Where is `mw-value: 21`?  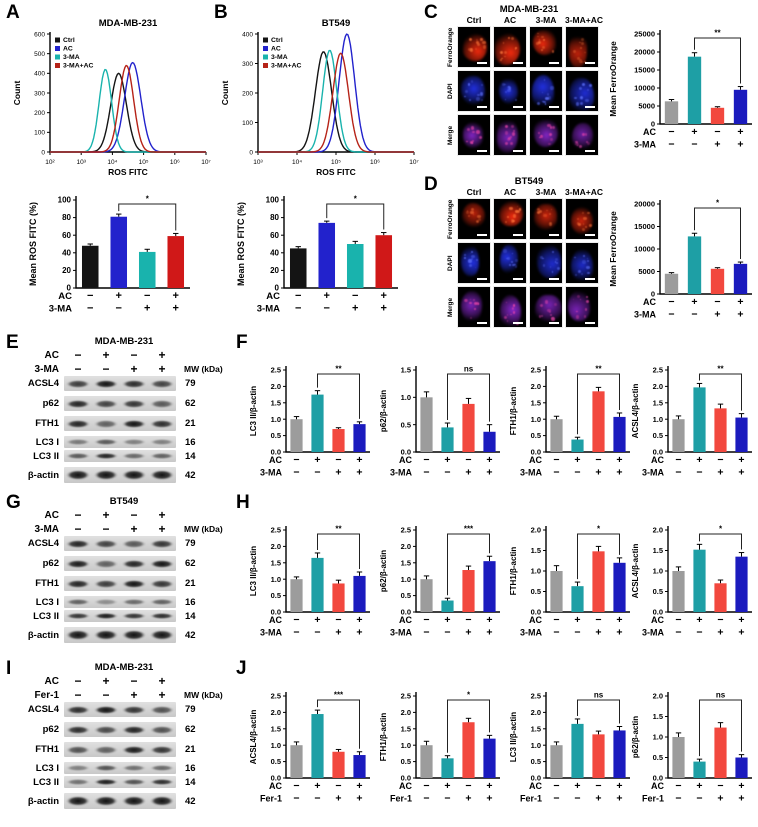 mw-value: 21 is located at coordinates (190, 749).